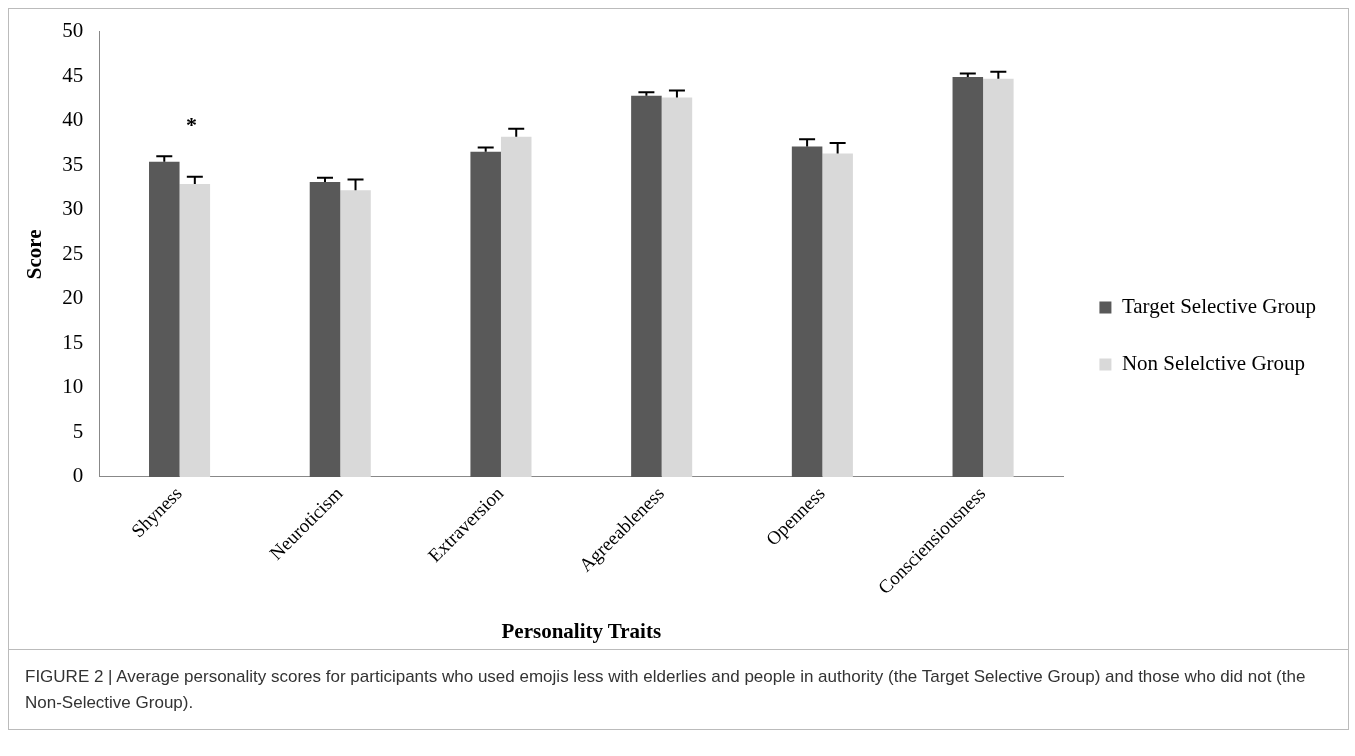  Describe the element at coordinates (78, 475) in the screenshot. I see `y-tick-label: 0` at that location.